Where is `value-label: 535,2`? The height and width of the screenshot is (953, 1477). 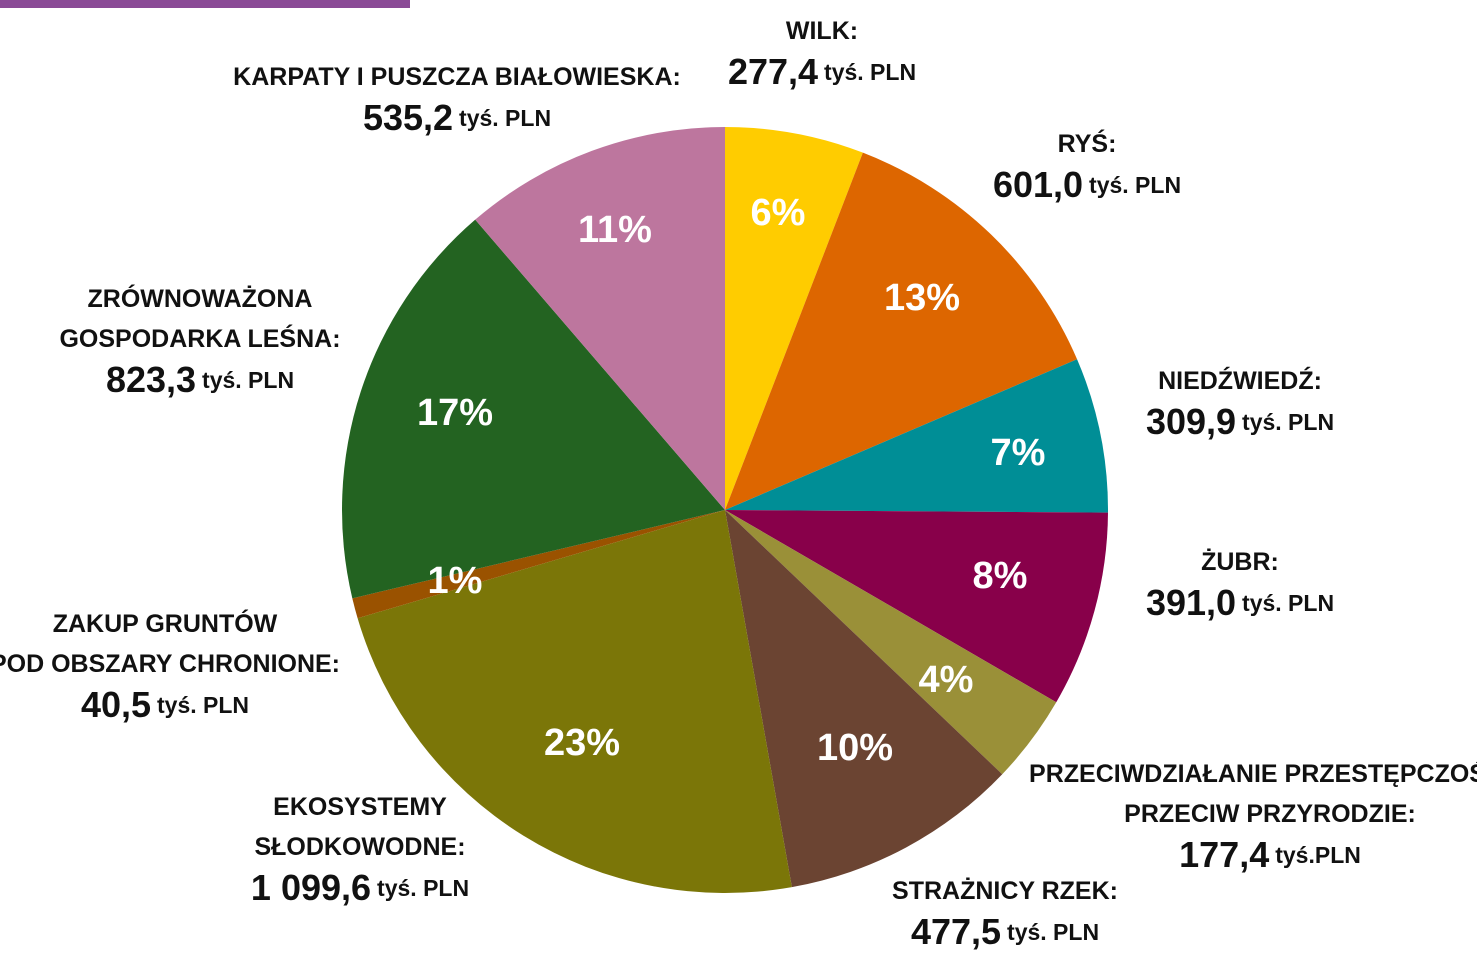 value-label: 535,2 is located at coordinates (408, 117).